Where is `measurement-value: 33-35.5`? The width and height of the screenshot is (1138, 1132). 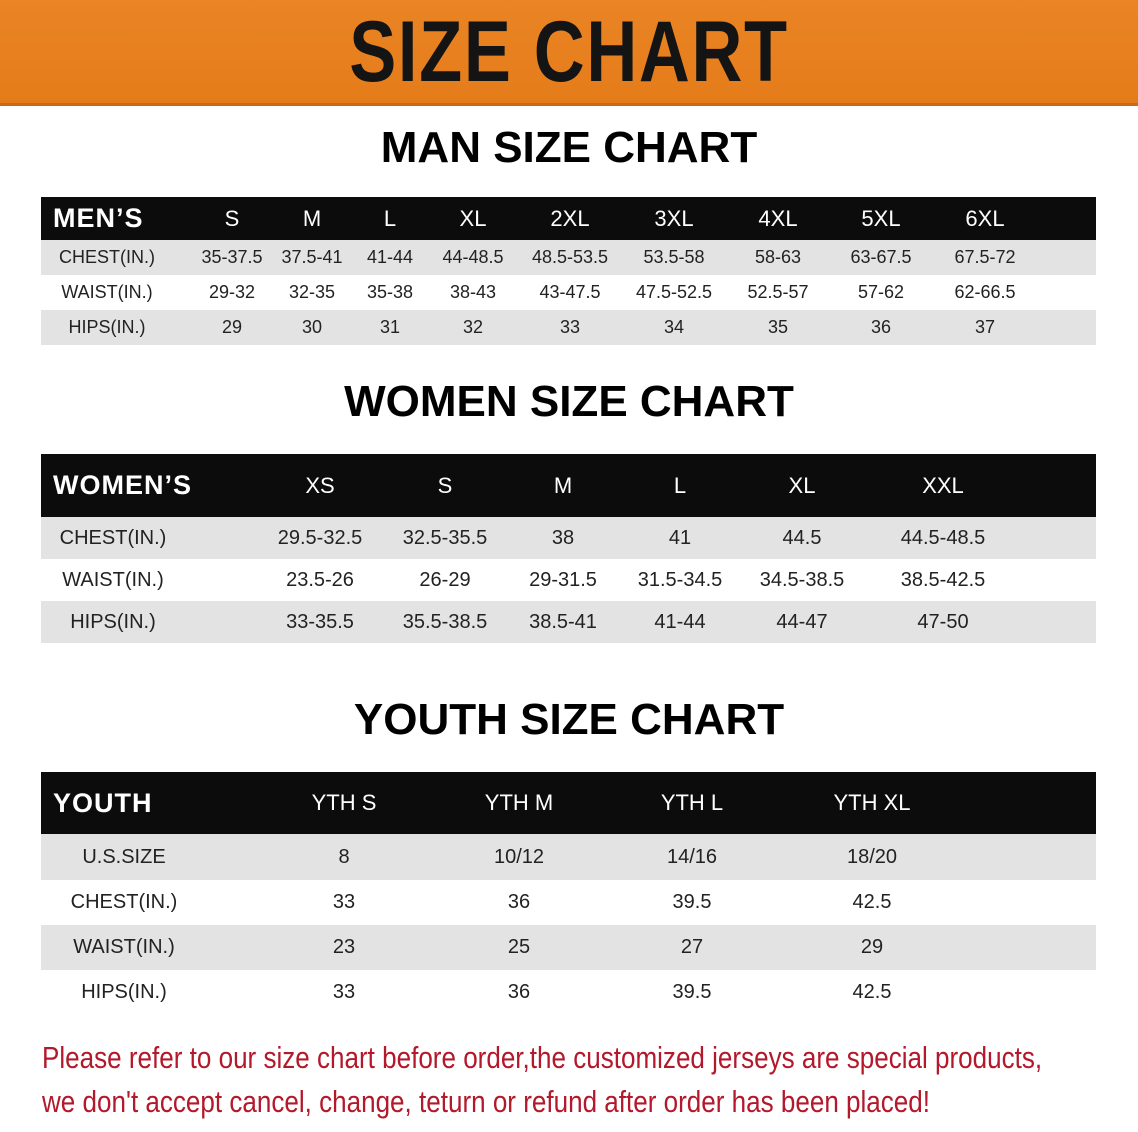
measurement-value: 33-35.5 is located at coordinates (320, 621).